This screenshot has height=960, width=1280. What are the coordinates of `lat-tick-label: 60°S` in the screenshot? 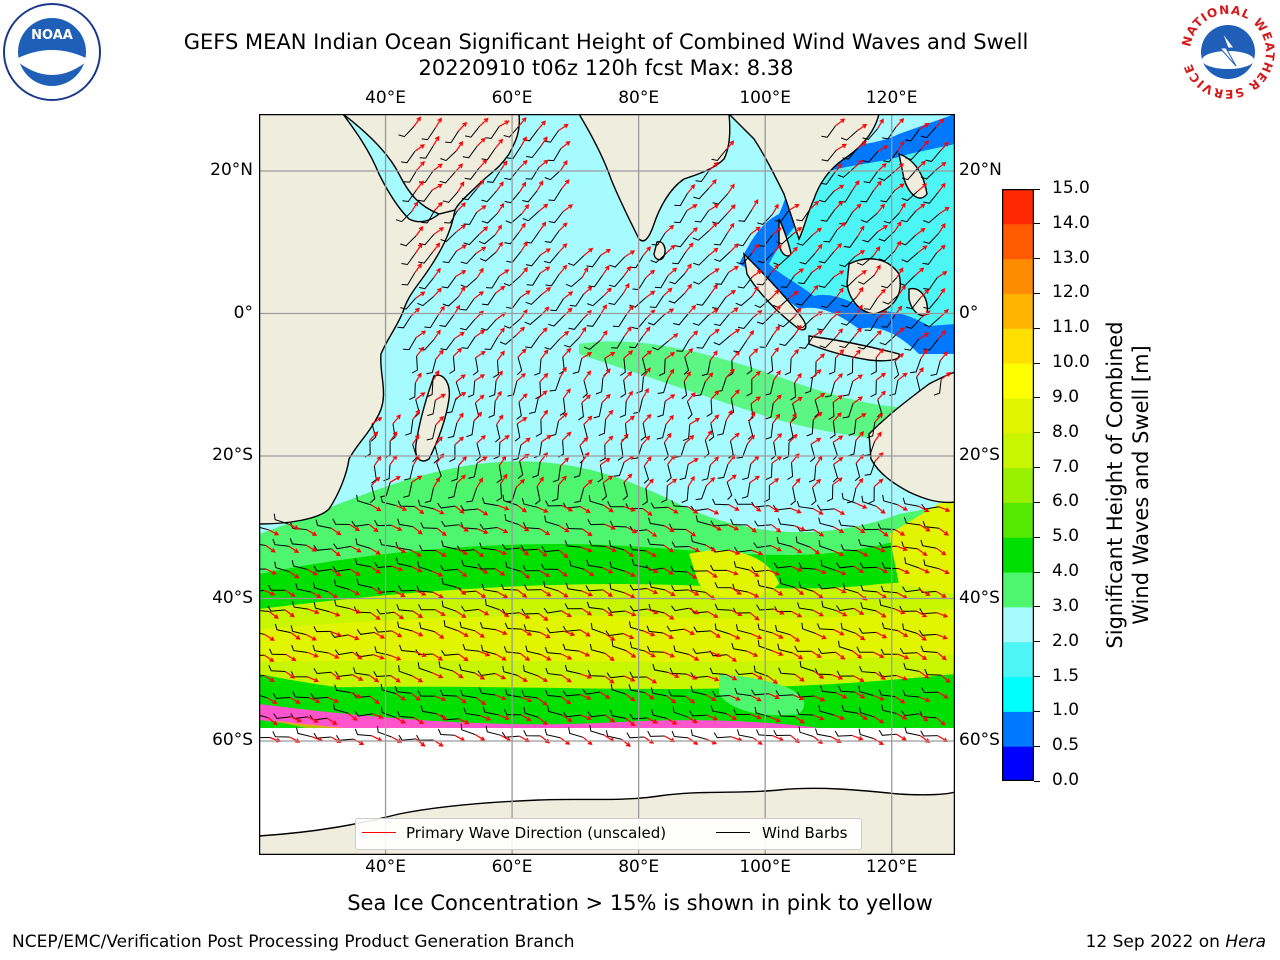 It's located at (232, 740).